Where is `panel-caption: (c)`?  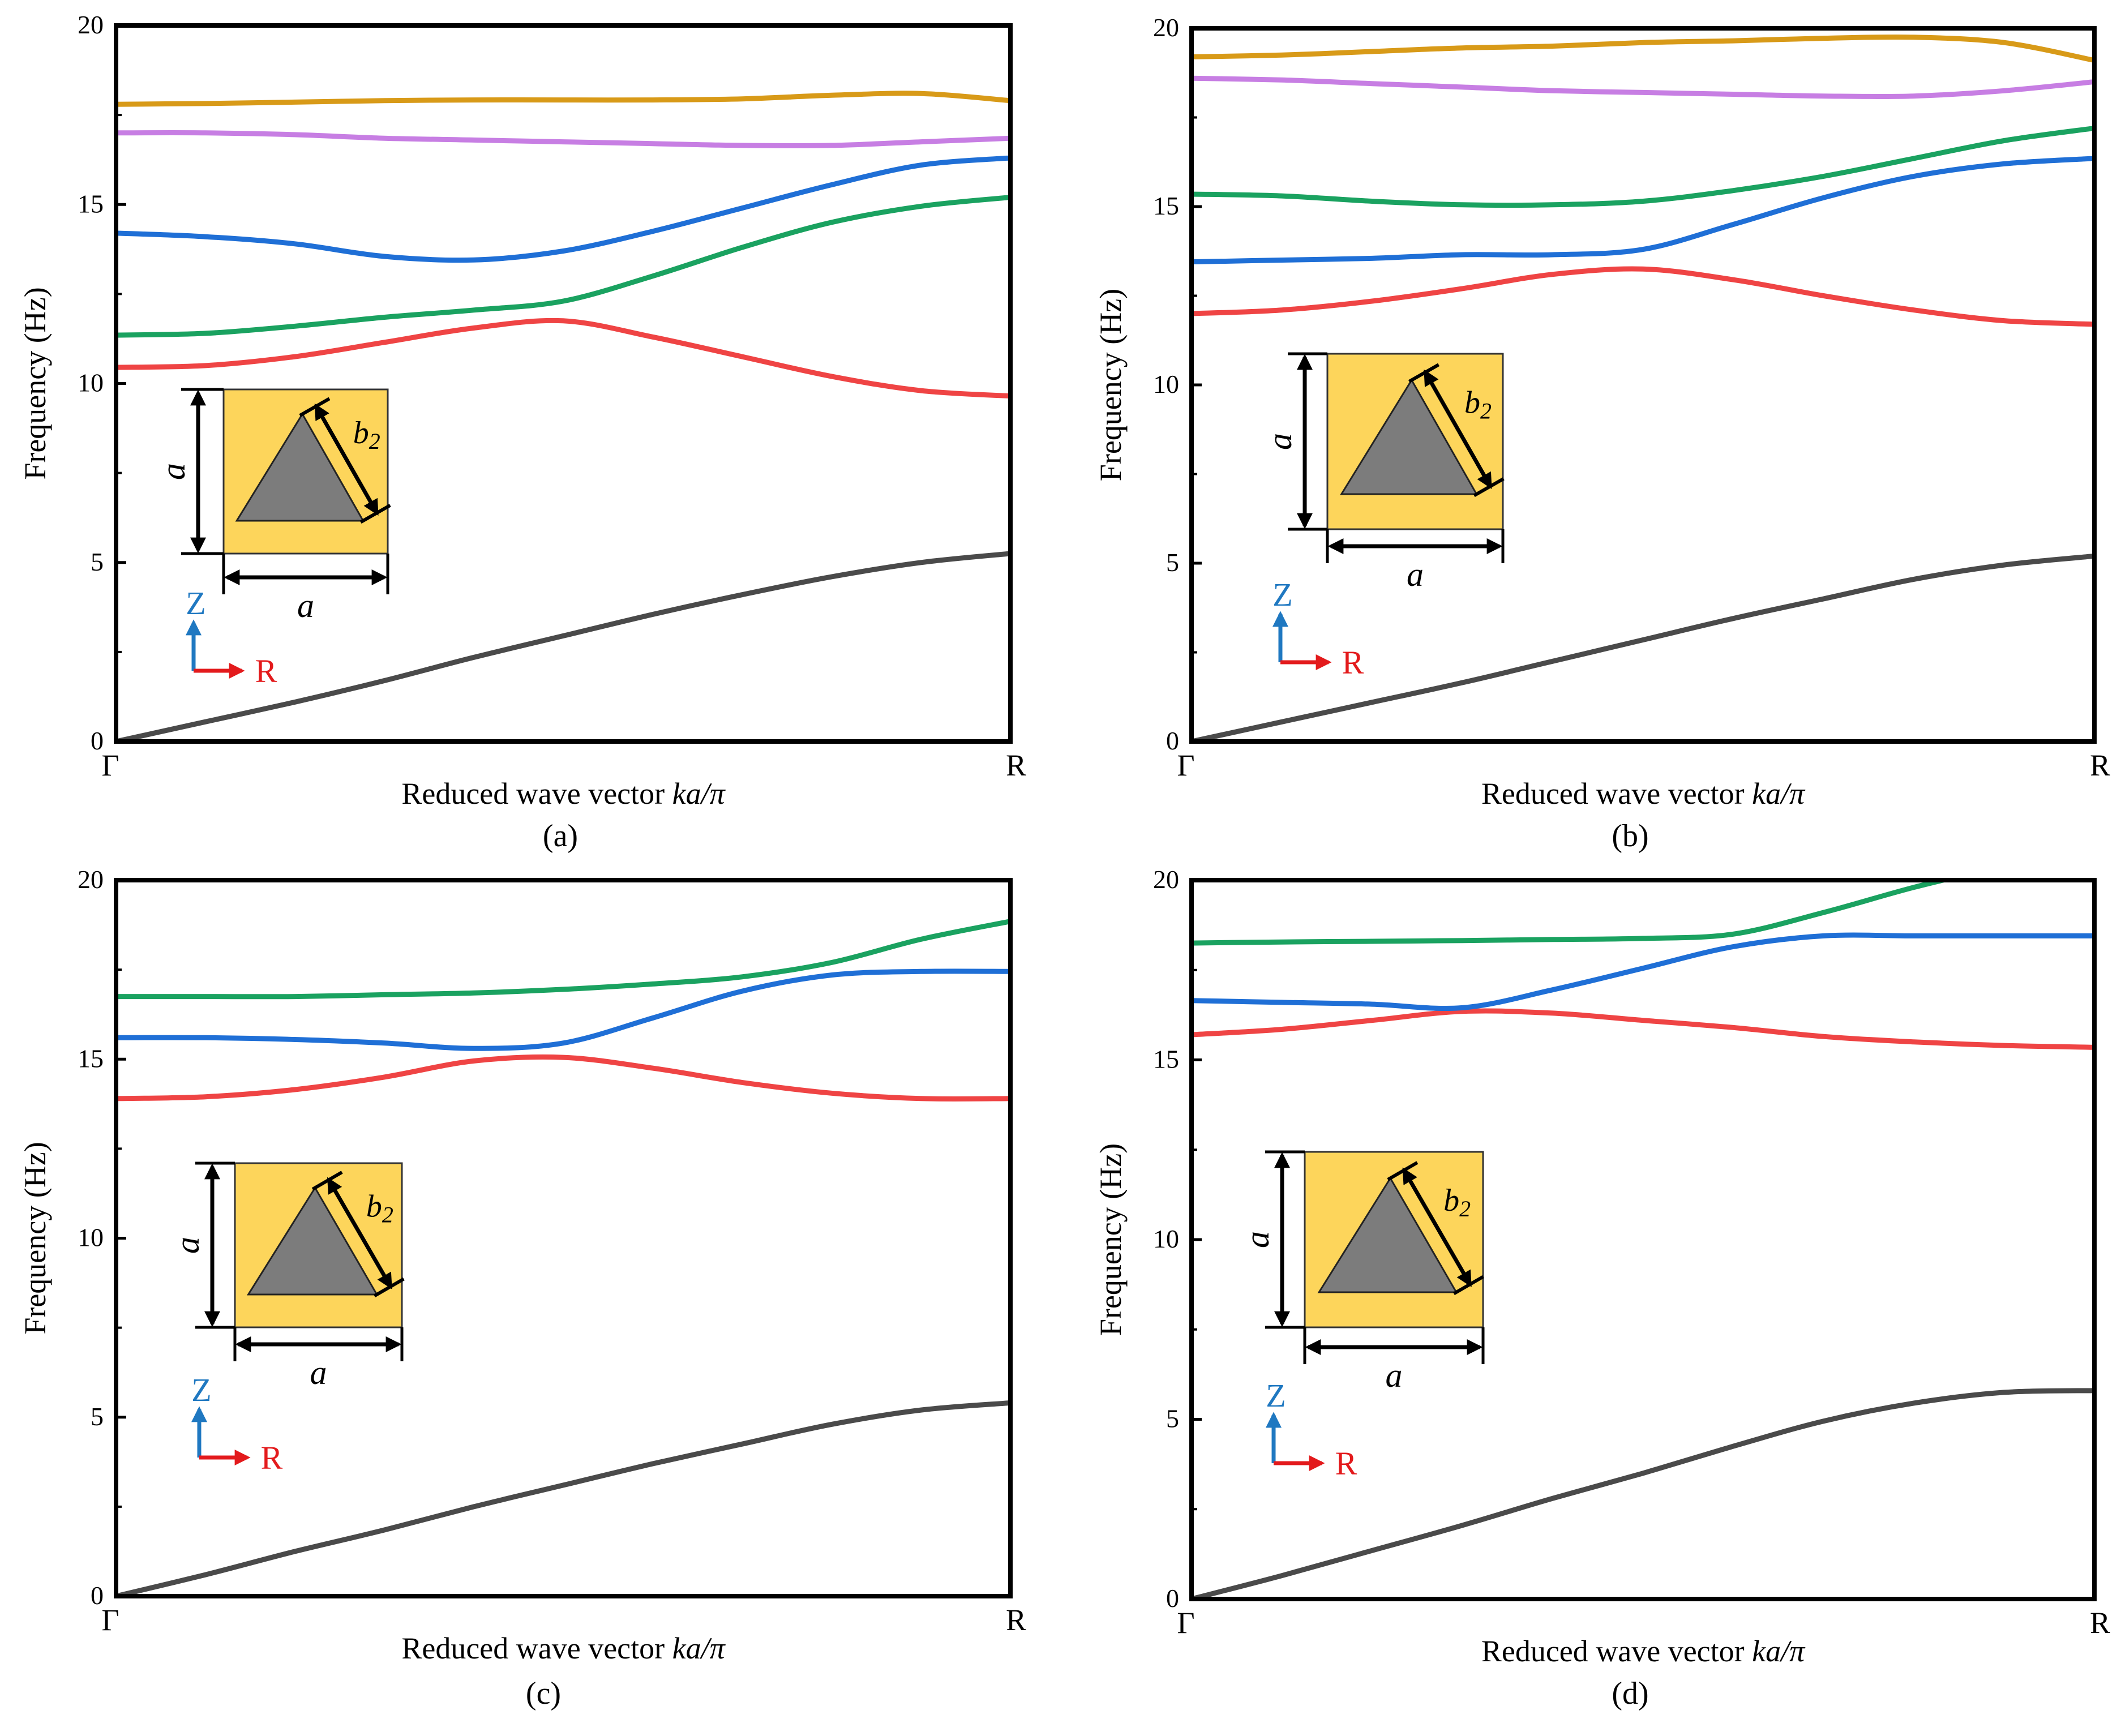 panel-caption: (c) is located at coordinates (543, 1693).